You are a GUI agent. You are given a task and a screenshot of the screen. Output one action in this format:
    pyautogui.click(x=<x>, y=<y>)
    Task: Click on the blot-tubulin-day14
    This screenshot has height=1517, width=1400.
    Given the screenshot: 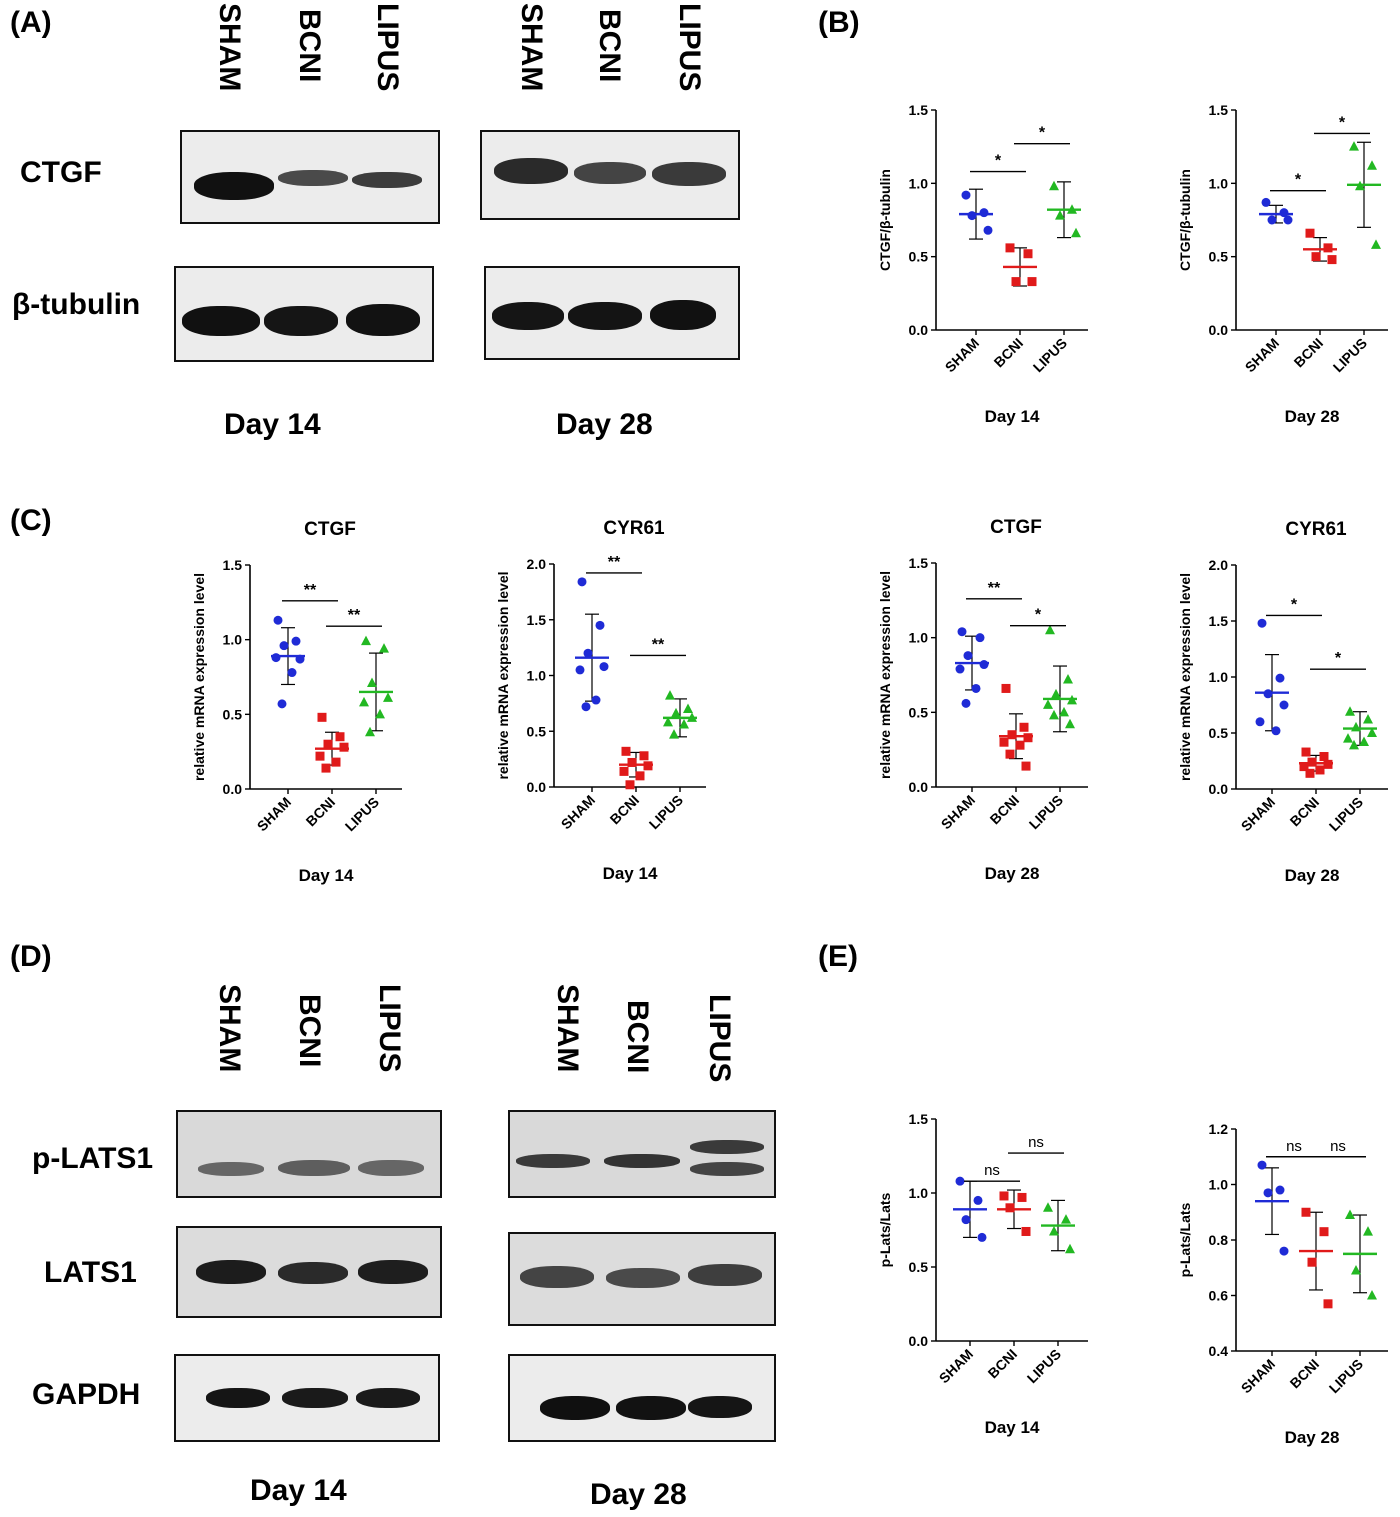 What is the action you would take?
    pyautogui.click(x=304, y=314)
    